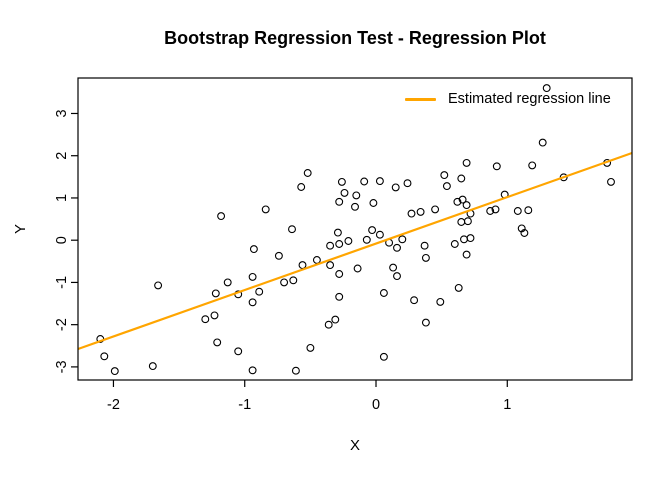 The height and width of the screenshot is (480, 672). Describe the element at coordinates (113, 405) in the screenshot. I see `x-tick-label: -2` at that location.